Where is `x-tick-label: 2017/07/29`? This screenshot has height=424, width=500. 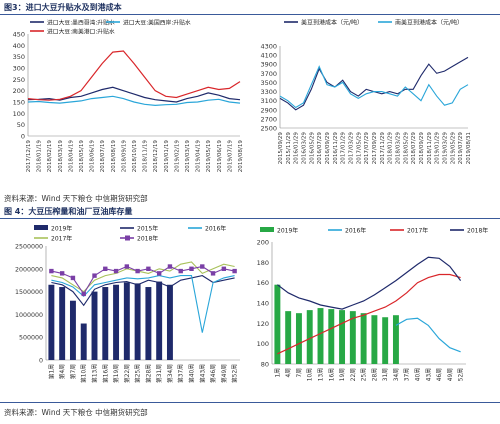
x-tick-label: 2017/07/29 is located at coordinates (367, 148).